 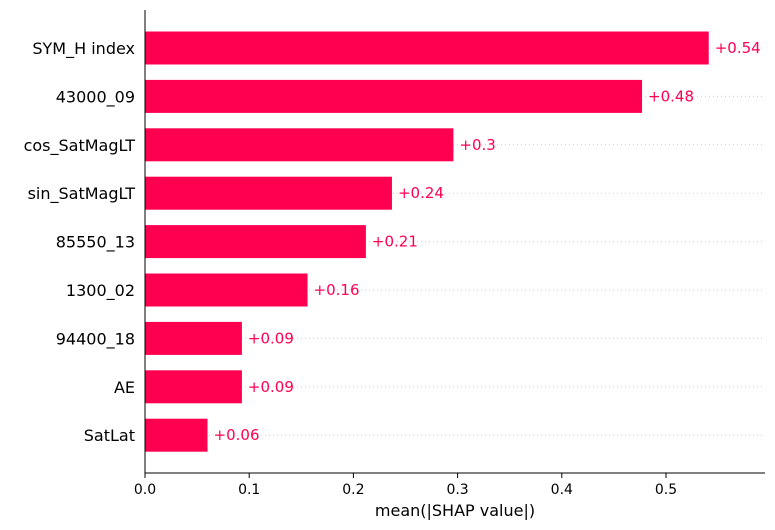 I want to click on data-label: +0.48, so click(x=671, y=96).